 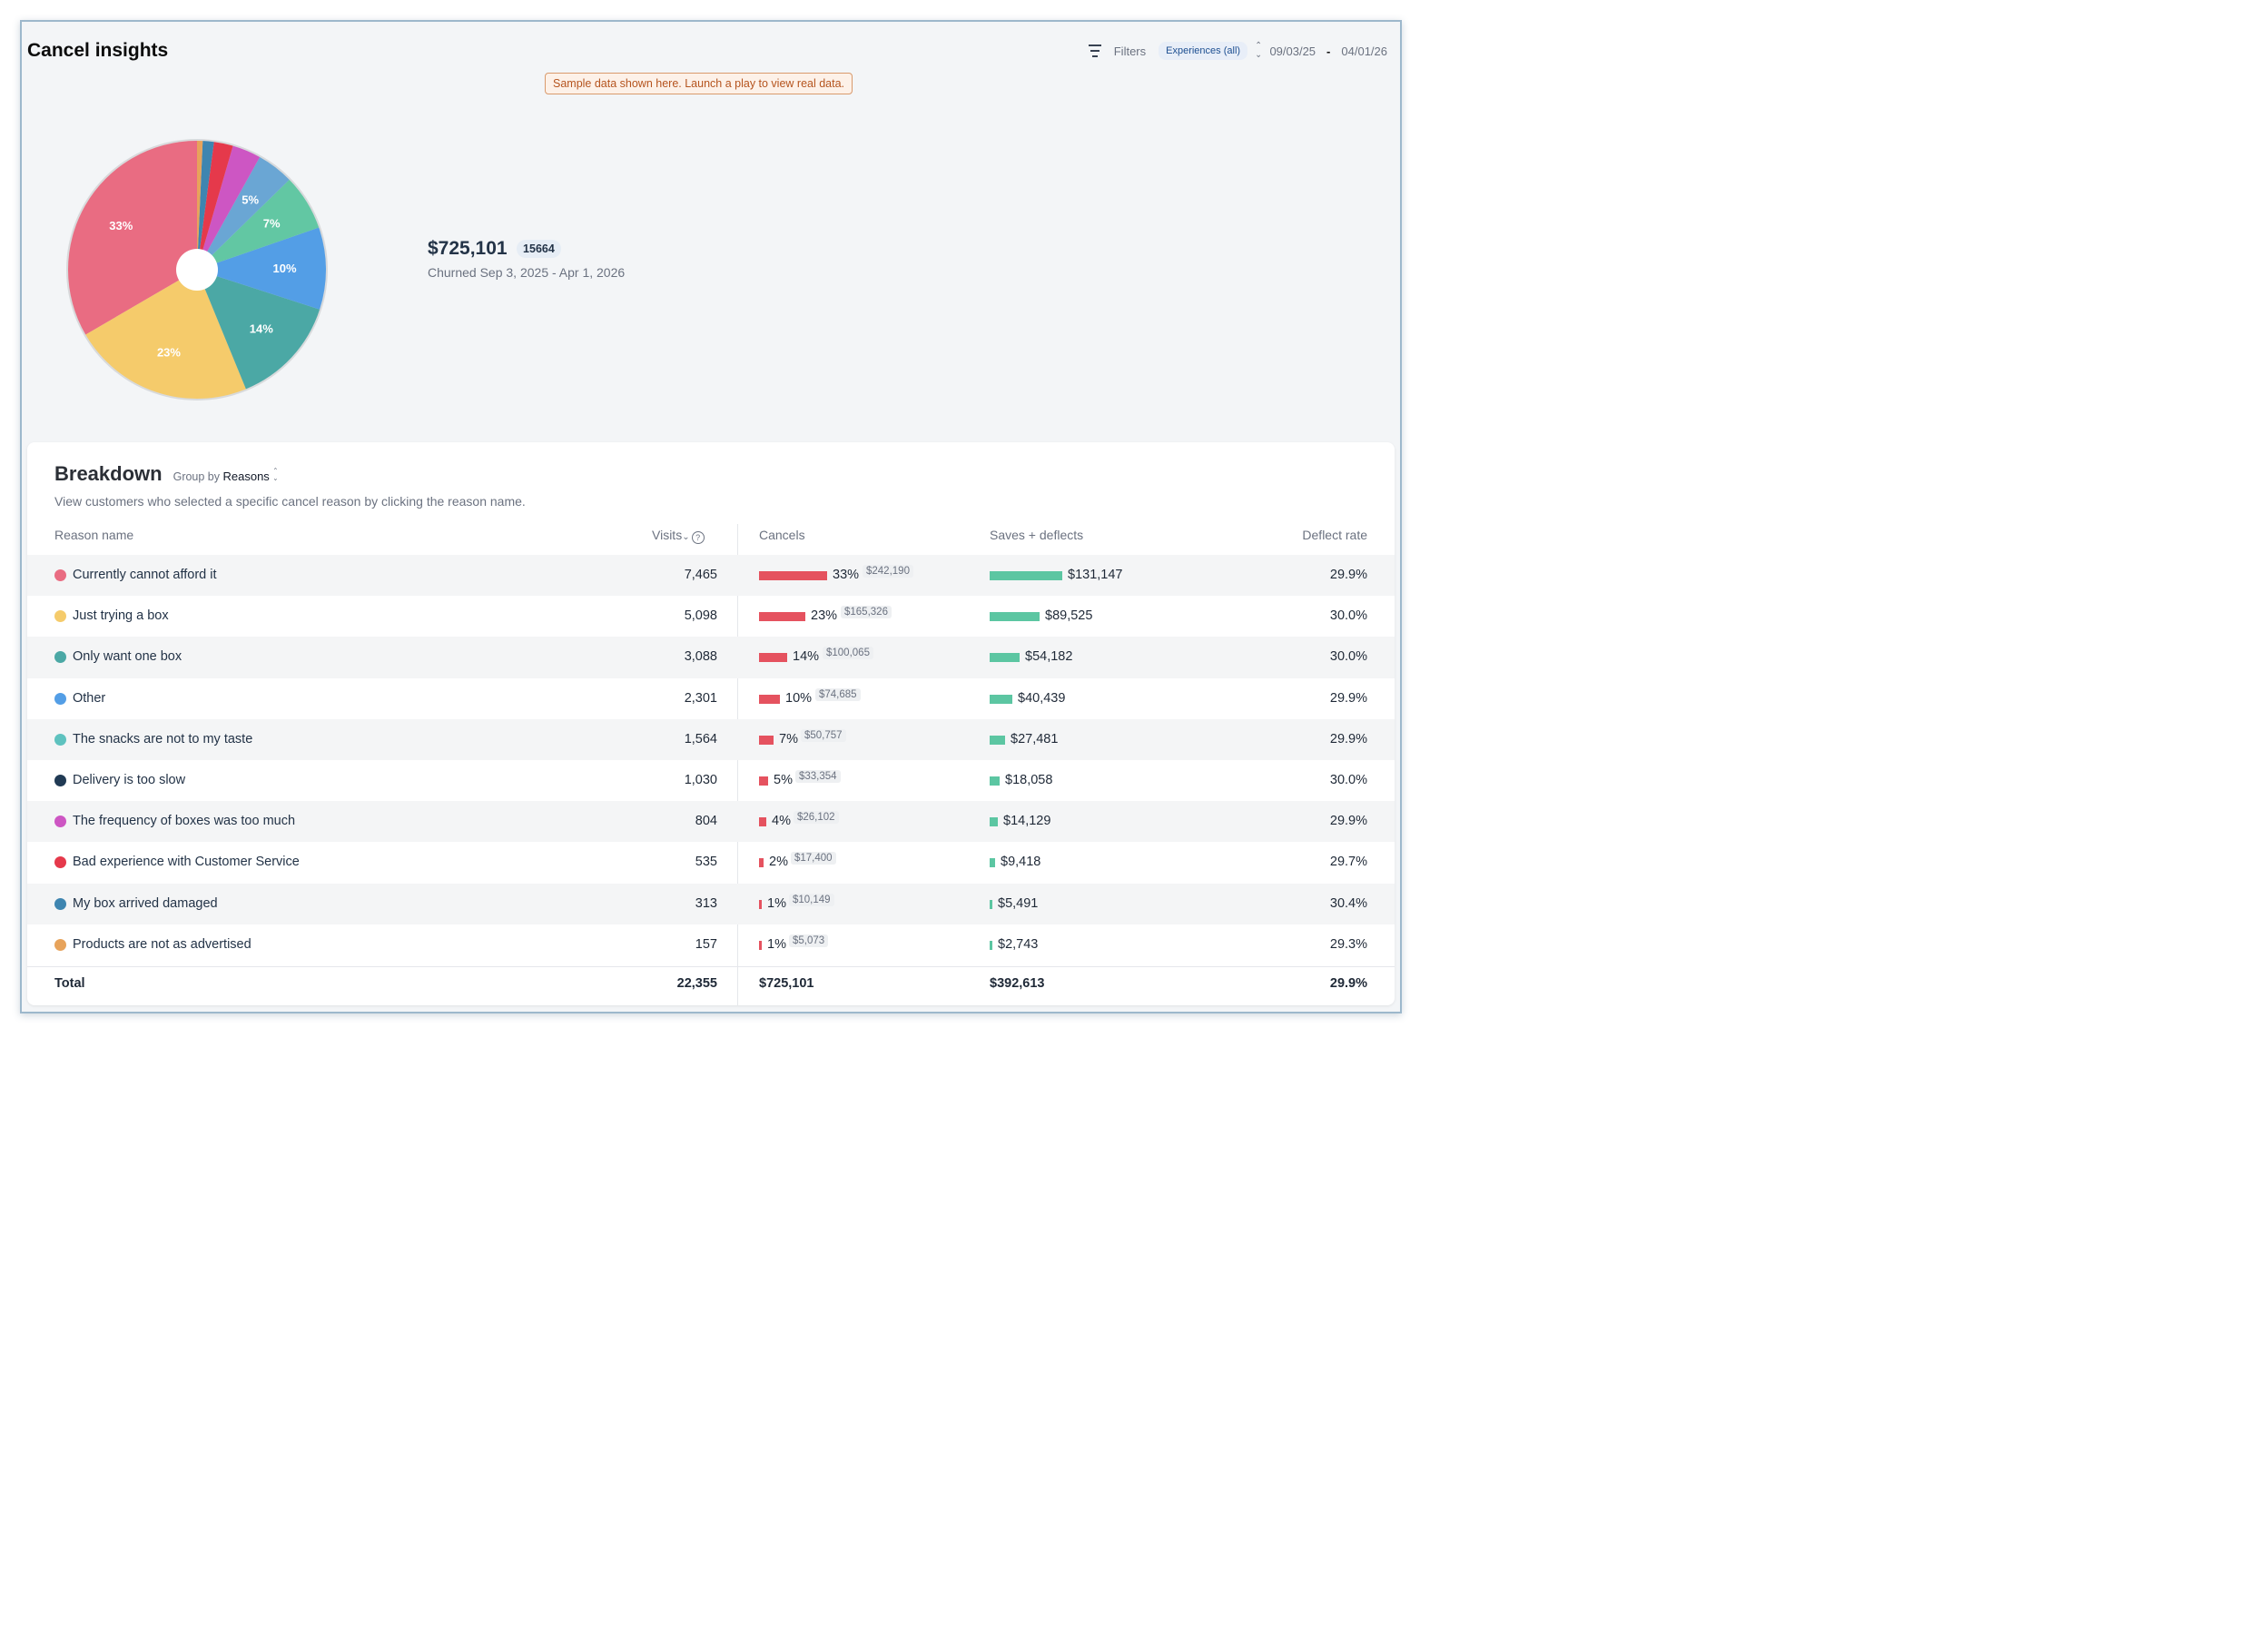 What do you see at coordinates (838, 694) in the screenshot?
I see `cancels-amount-badge: $74,685` at bounding box center [838, 694].